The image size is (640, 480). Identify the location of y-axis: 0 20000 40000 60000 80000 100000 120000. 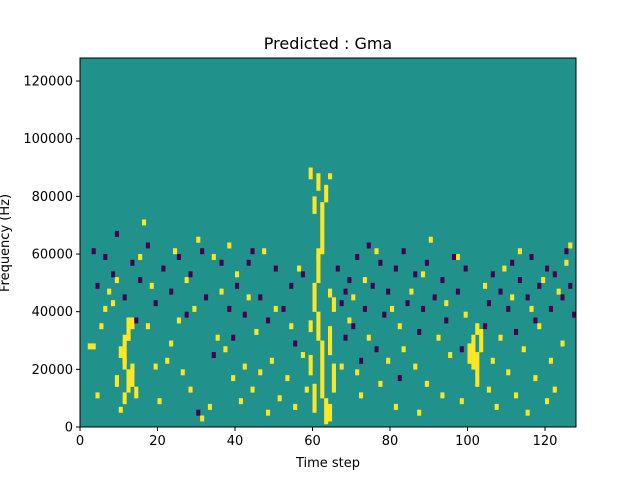
(51, 255).